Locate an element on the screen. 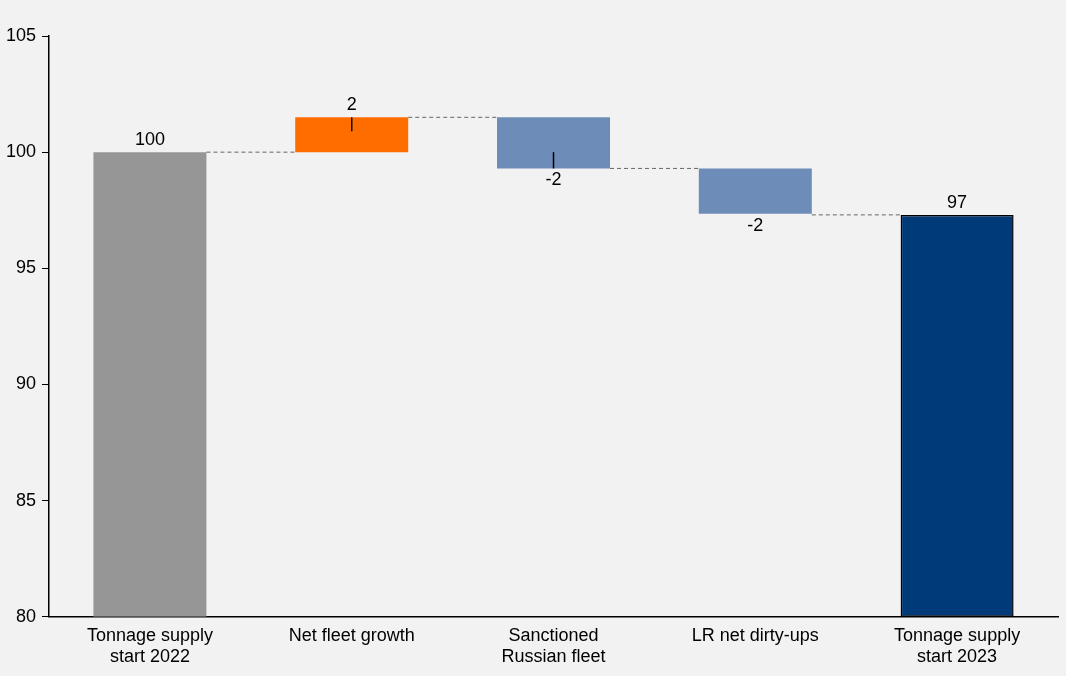  y-tick-label: 80 is located at coordinates (26, 615).